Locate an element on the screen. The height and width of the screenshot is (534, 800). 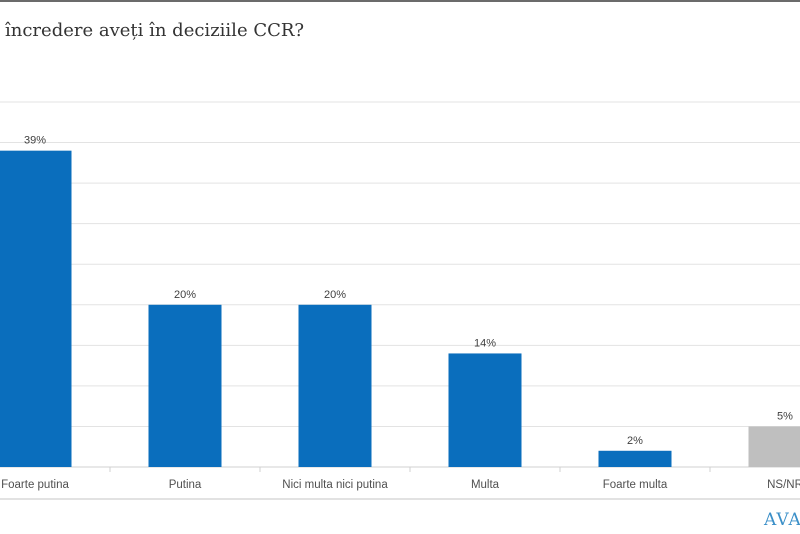
category-label: Multa is located at coordinates (485, 485).